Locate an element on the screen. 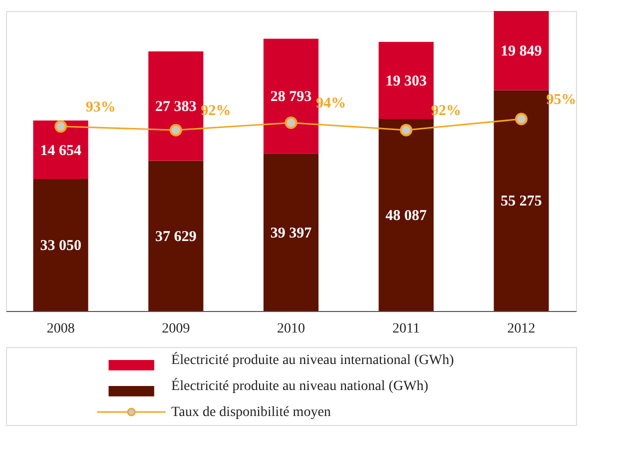 The image size is (626, 452). x-tick-label: 2010 is located at coordinates (291, 329).